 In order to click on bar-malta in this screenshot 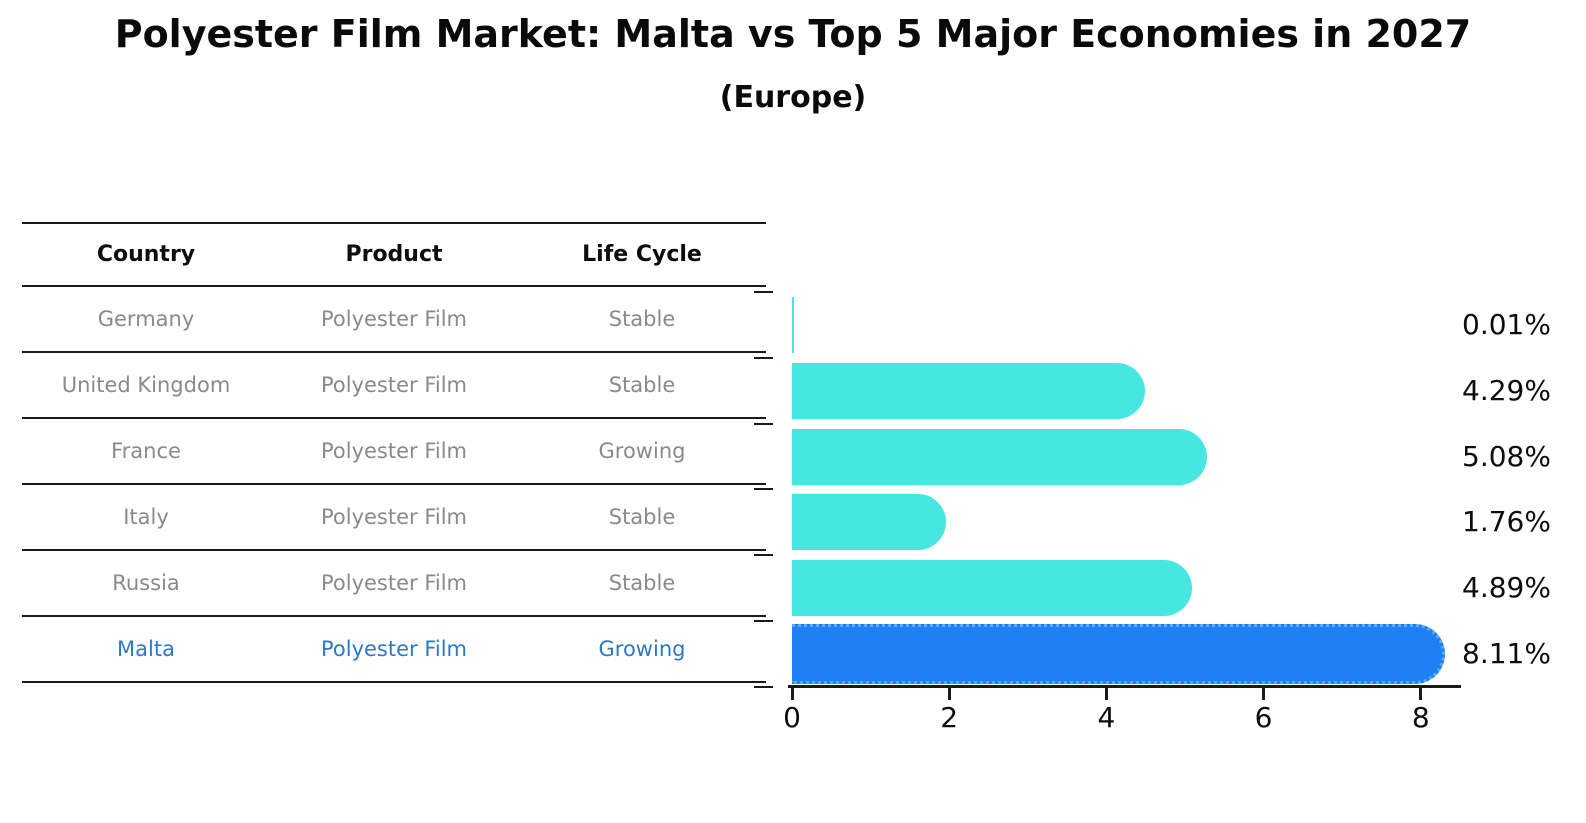, I will do `click(1119, 654)`.